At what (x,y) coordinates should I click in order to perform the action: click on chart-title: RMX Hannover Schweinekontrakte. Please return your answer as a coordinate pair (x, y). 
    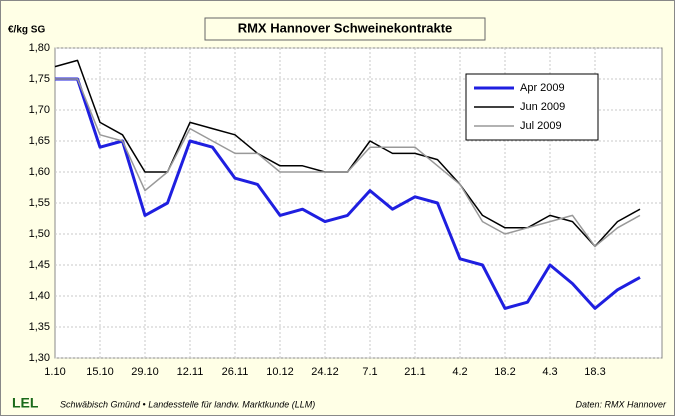
    Looking at the image, I should click on (345, 27).